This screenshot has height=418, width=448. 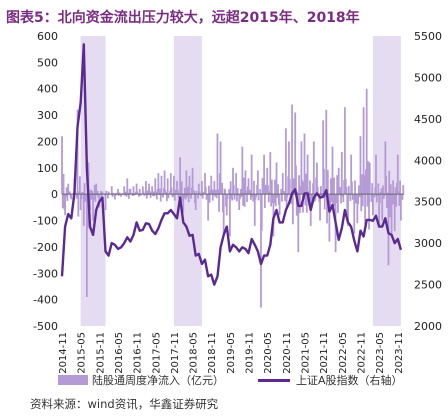 What do you see at coordinates (428, 77) in the screenshot?
I see `y-right-tick-1: 5000` at bounding box center [428, 77].